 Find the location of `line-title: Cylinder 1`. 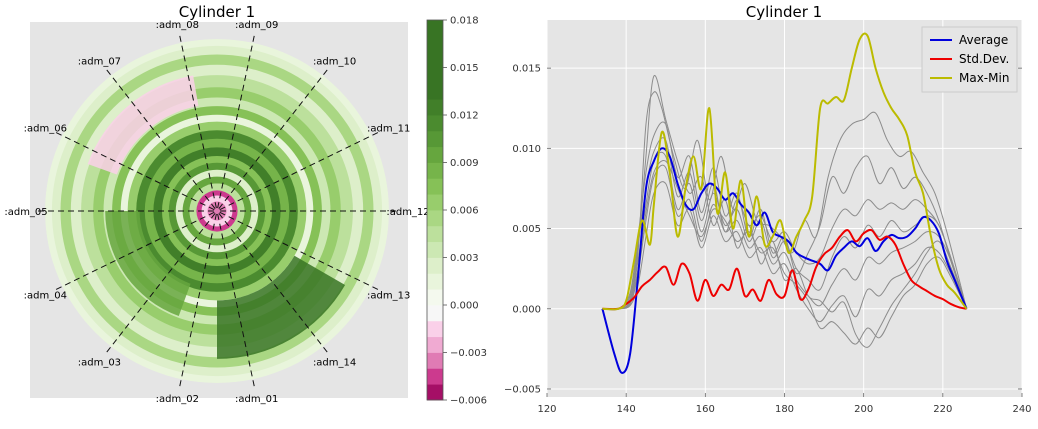

line-title: Cylinder 1 is located at coordinates (784, 12).